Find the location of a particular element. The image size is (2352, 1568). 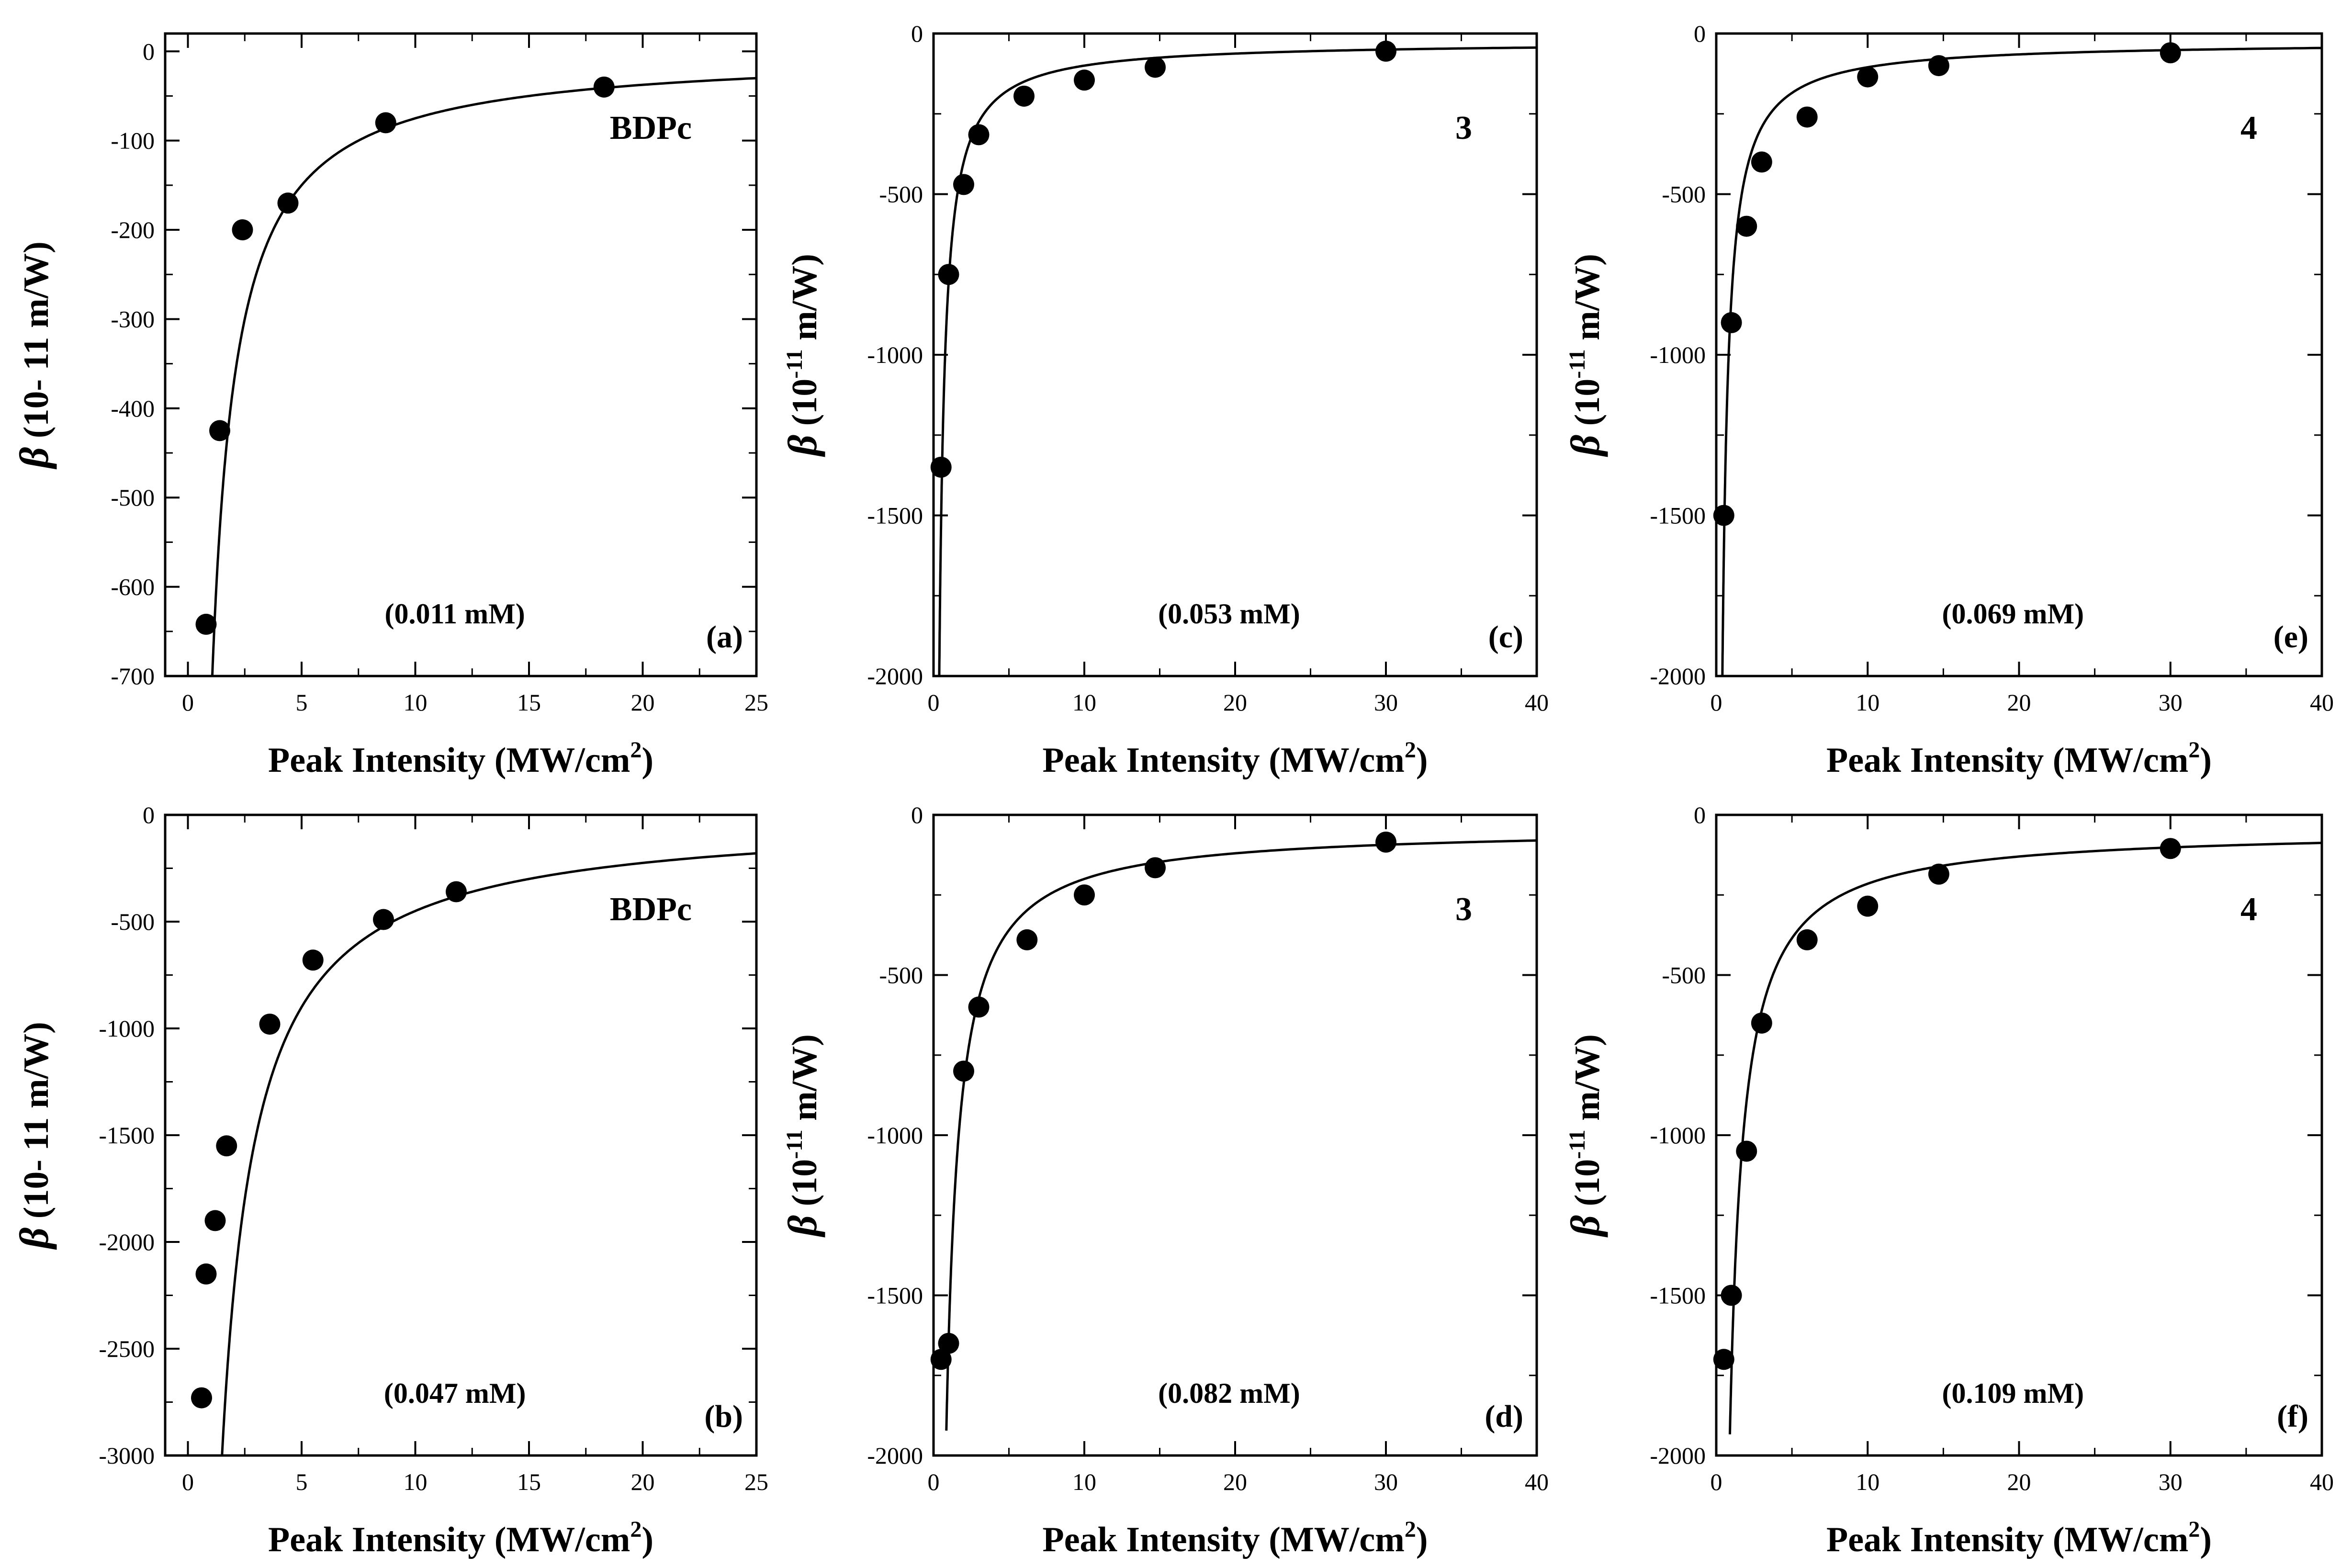

concentration-label: (0.069 mM) is located at coordinates (2013, 614).